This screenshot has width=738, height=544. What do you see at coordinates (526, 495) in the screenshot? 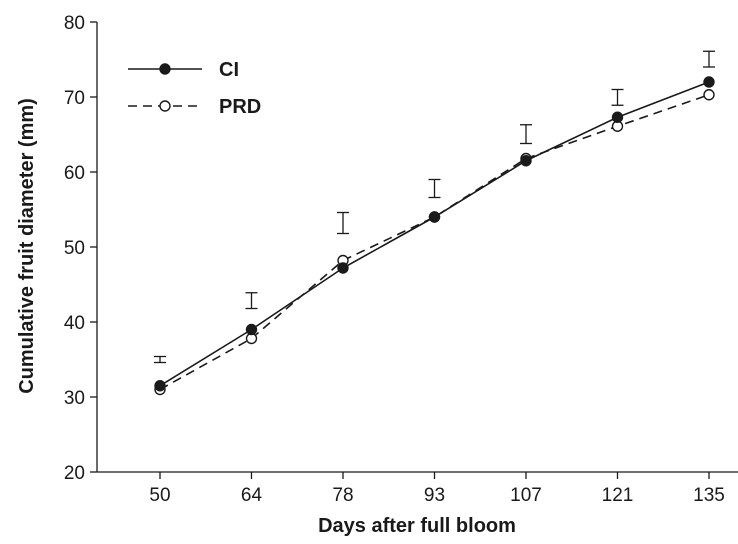
I see `x-tick-label: 107` at bounding box center [526, 495].